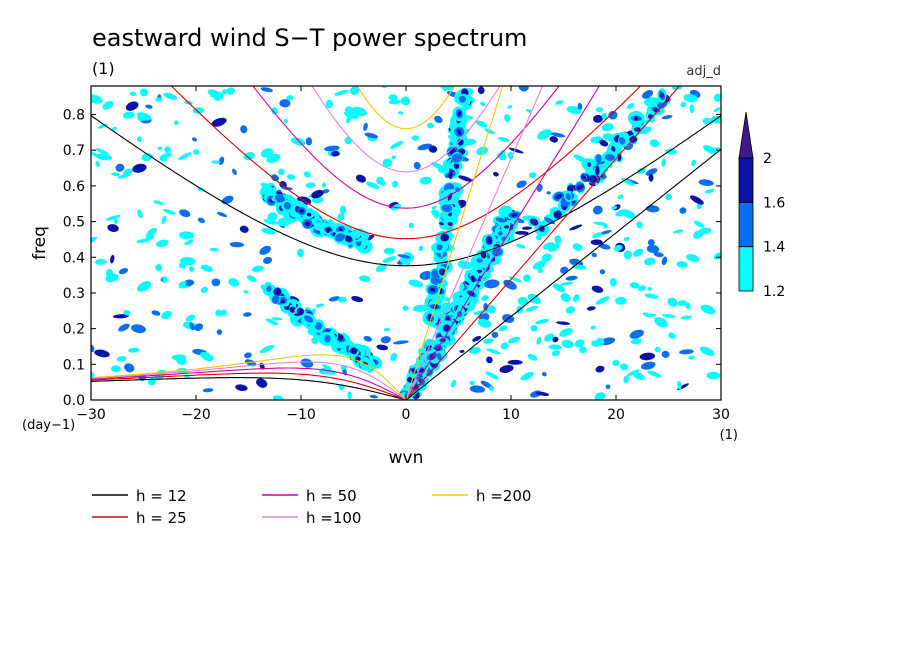  Describe the element at coordinates (746, 269) in the screenshot. I see `colorbar-segment` at that location.